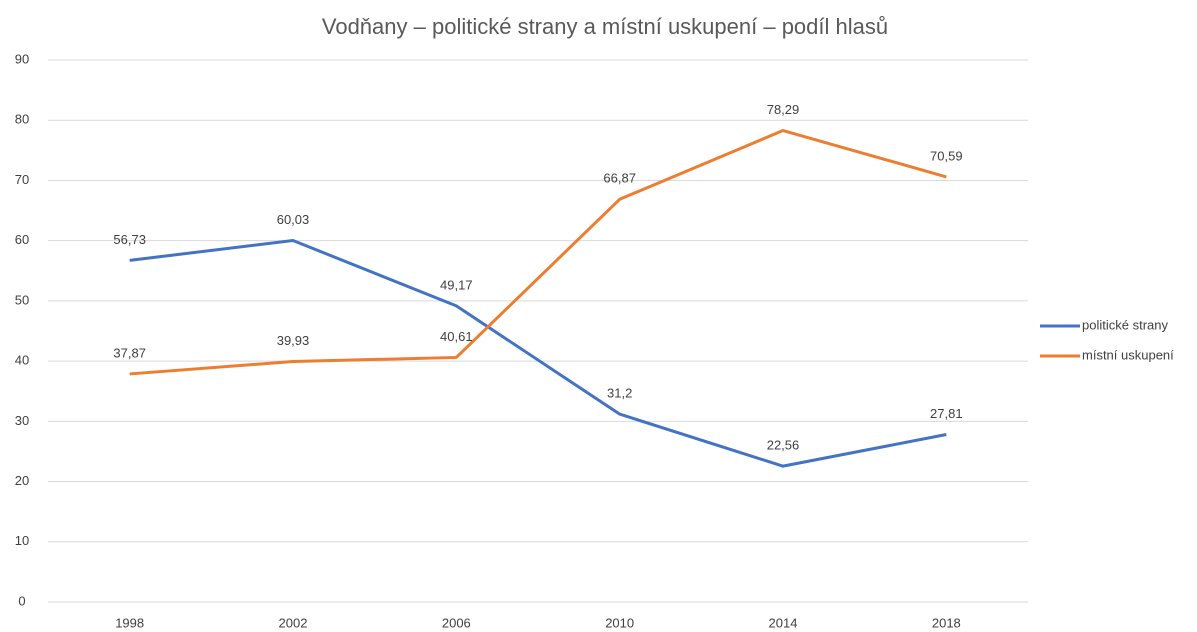 The image size is (1197, 632). I want to click on y-tick-label: 90, so click(22, 58).